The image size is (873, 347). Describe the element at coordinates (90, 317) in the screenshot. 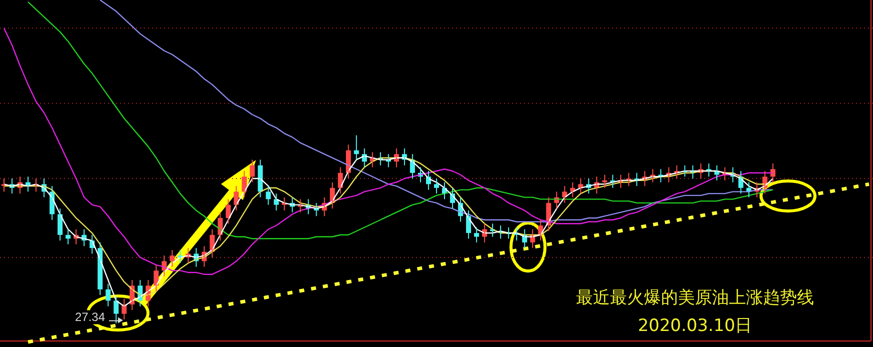

I see `annotation: 27.34` at that location.